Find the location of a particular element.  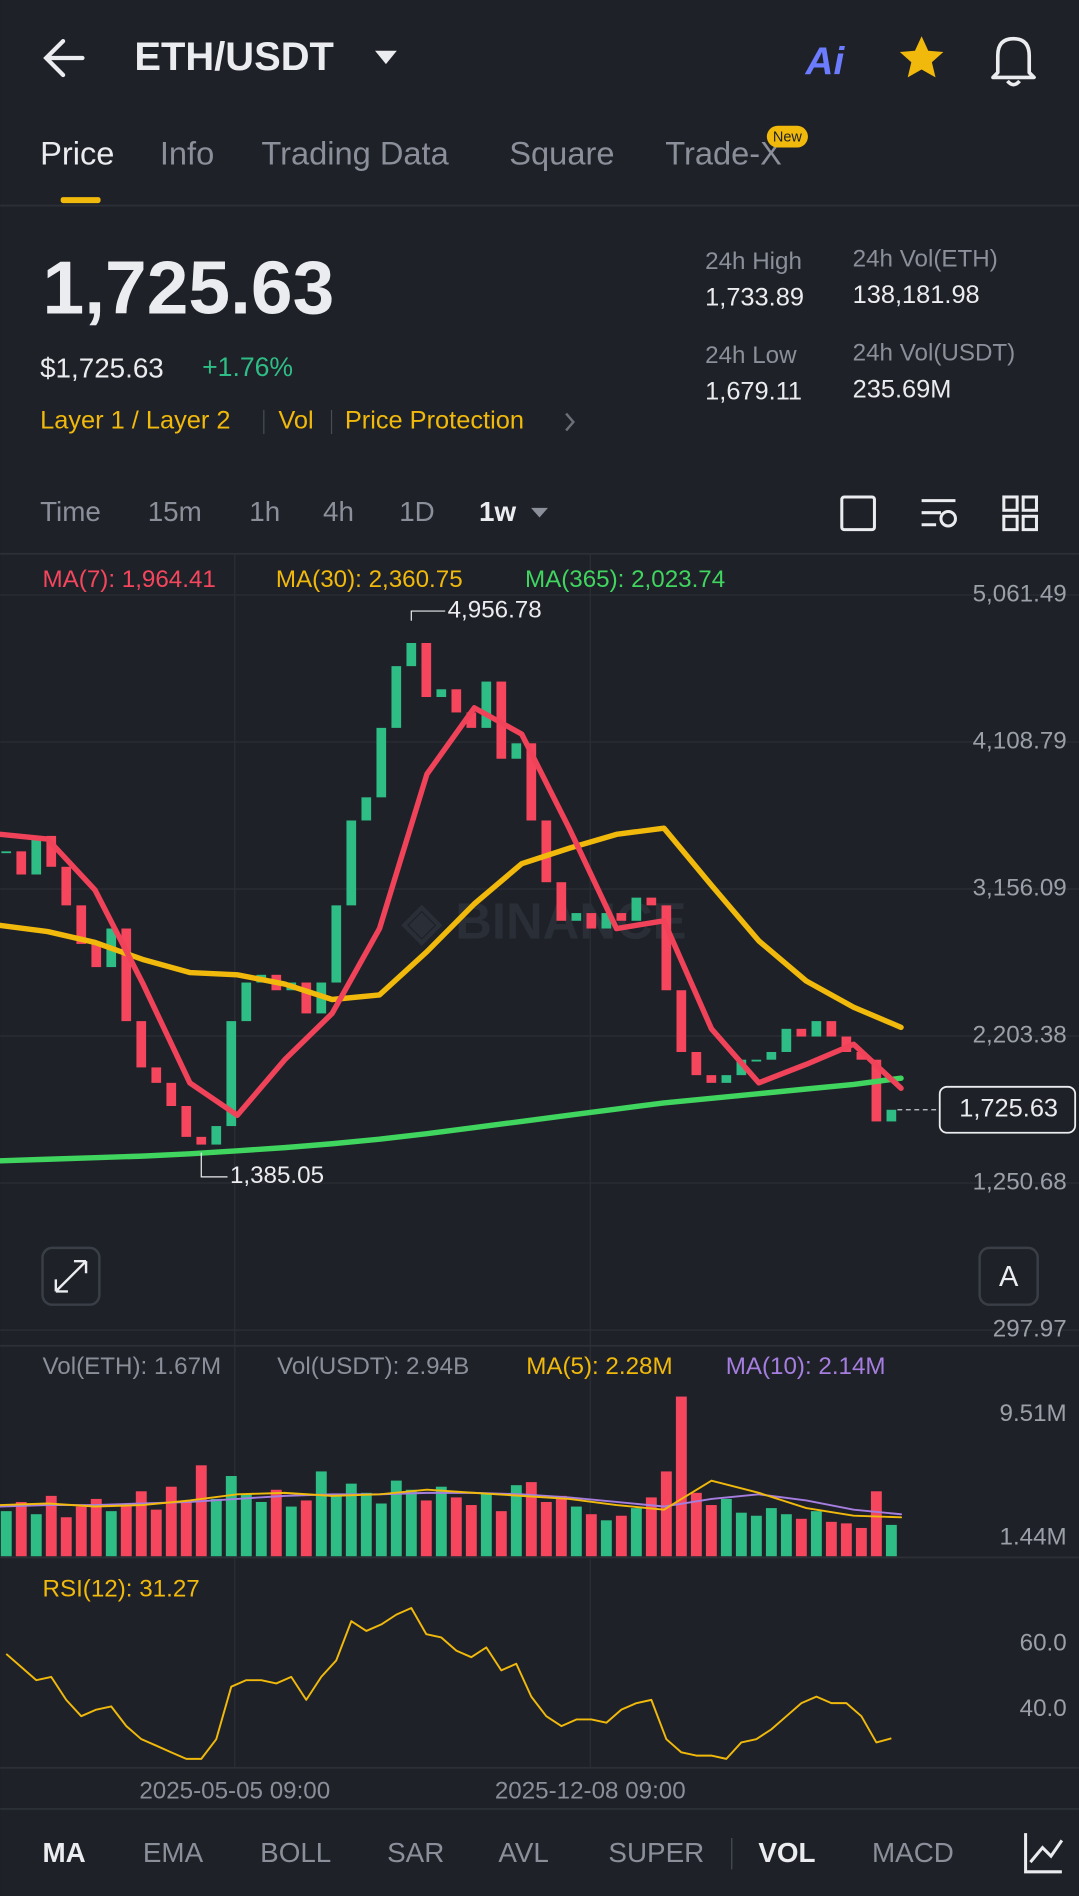

indicator-tab: SUPER is located at coordinates (656, 1852).